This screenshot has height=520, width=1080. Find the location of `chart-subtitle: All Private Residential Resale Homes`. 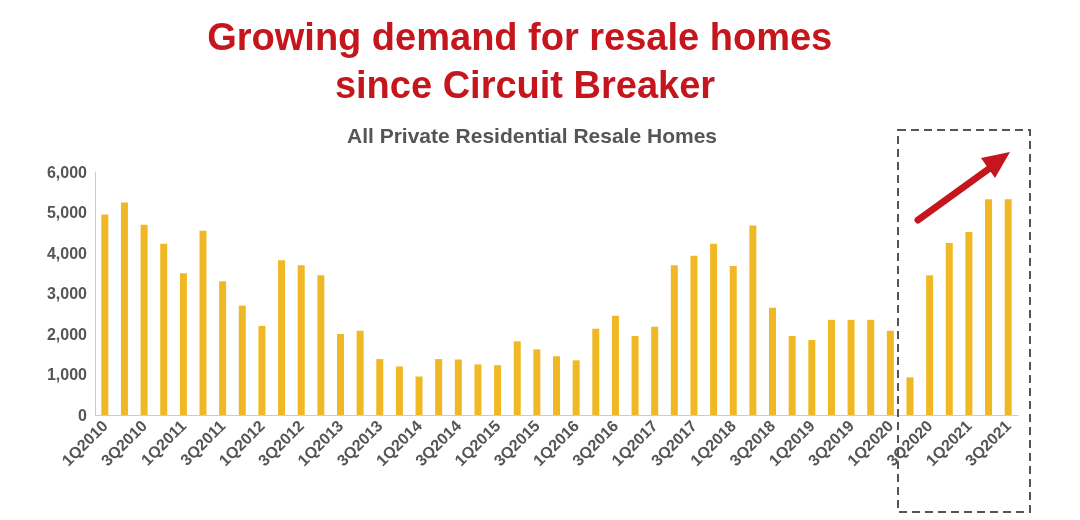

chart-subtitle: All Private Residential Resale Homes is located at coordinates (532, 135).